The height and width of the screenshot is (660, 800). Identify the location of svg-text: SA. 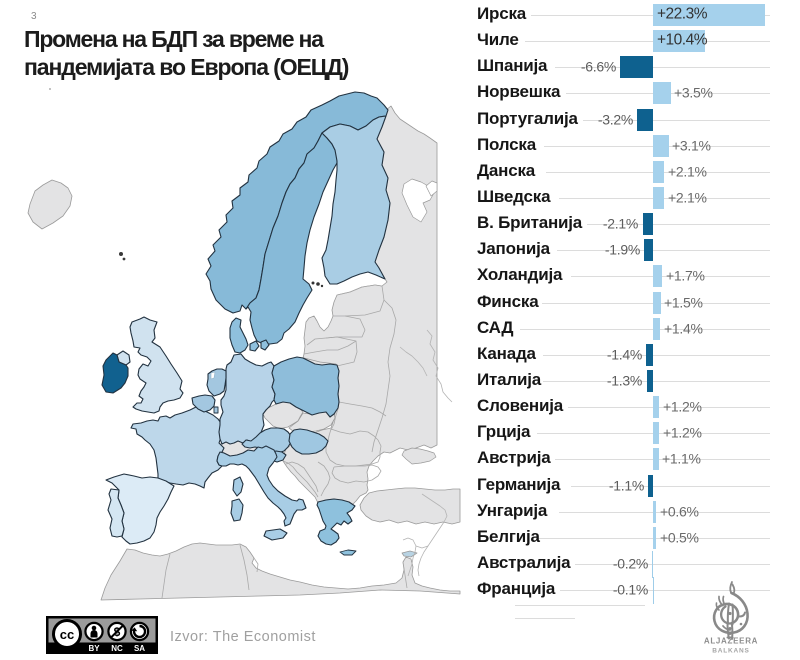
(139, 648).